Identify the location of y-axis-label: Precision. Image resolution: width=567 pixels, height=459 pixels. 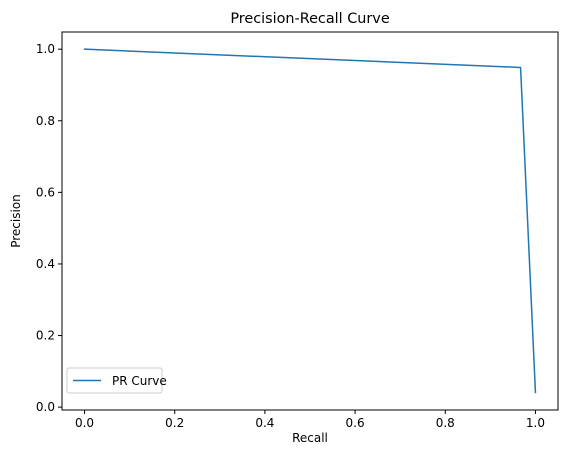
(16, 221).